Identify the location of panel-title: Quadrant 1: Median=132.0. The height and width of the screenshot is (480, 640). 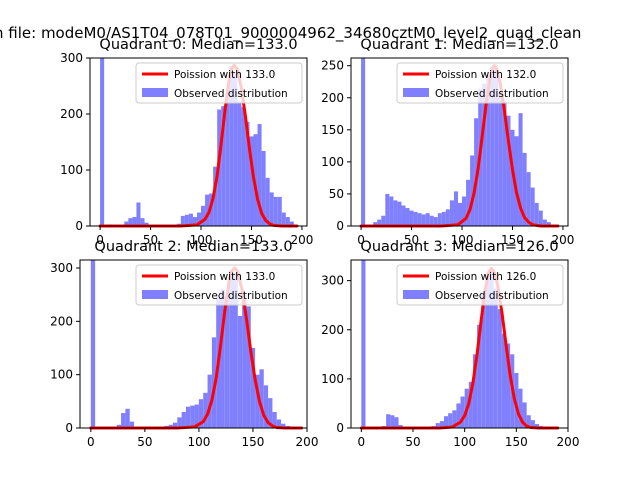
(459, 45).